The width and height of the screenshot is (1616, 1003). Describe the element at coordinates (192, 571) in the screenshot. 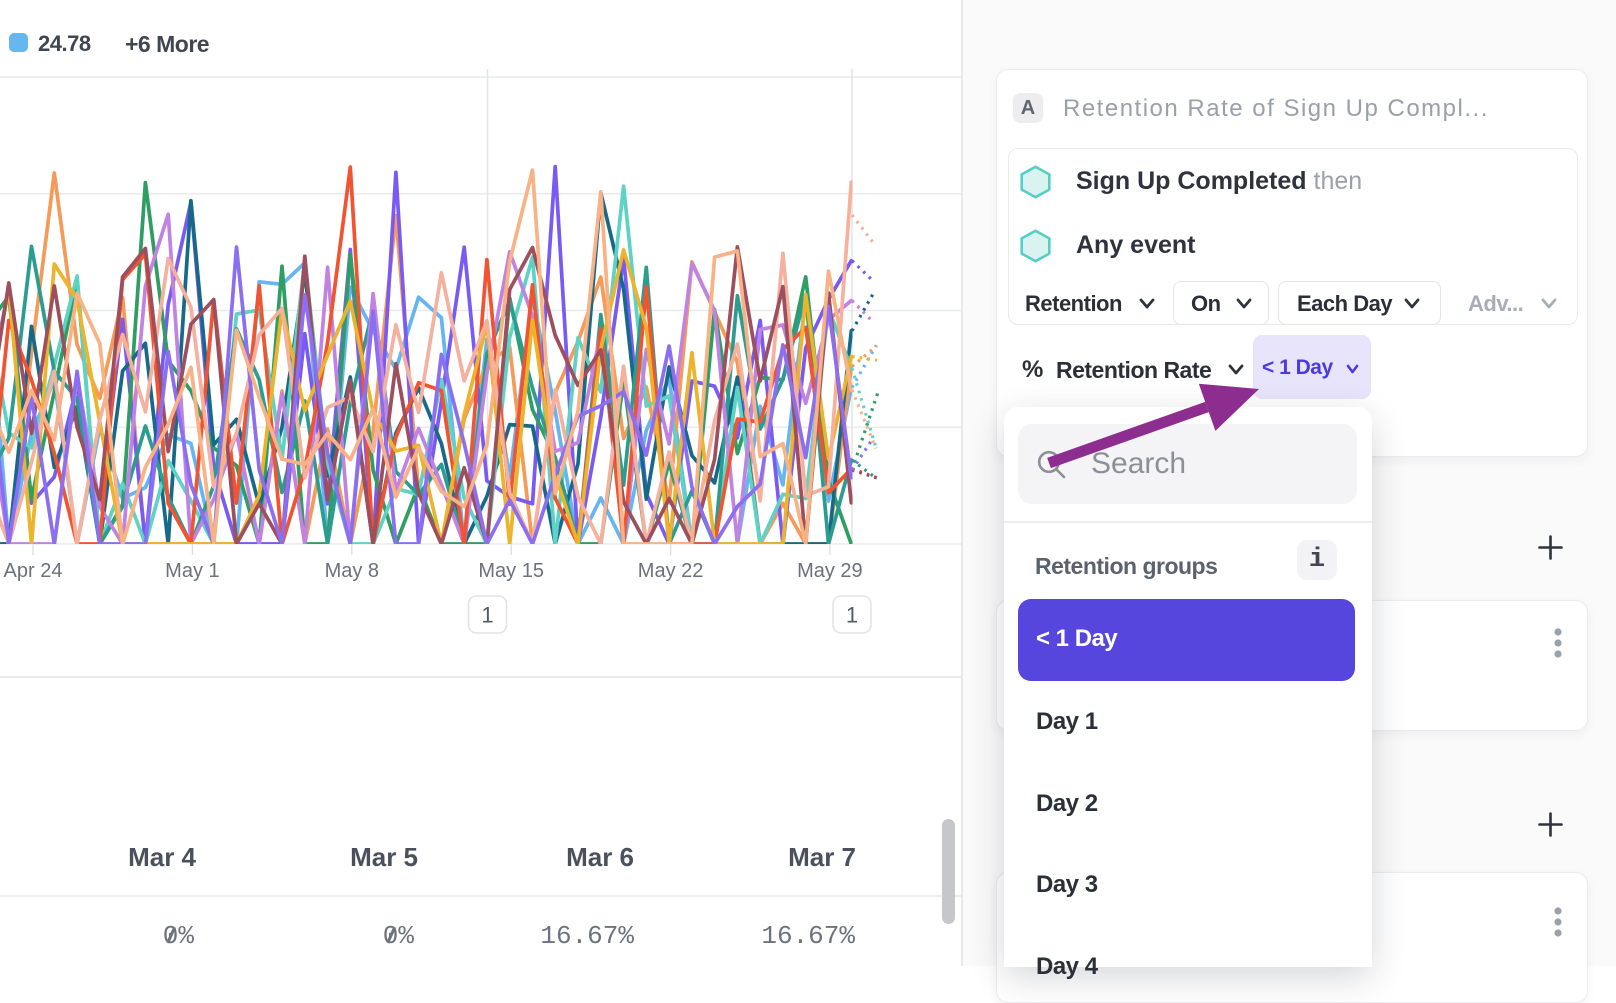

I see `svg-text: May 1` at that location.